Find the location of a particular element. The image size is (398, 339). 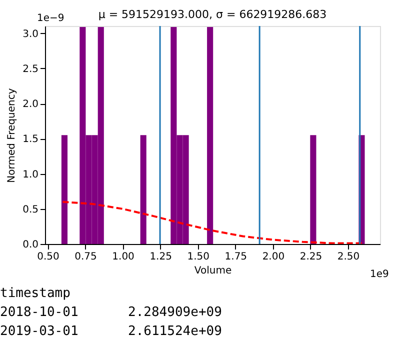

y-axis-title: Normed Frequency is located at coordinates (12, 135).